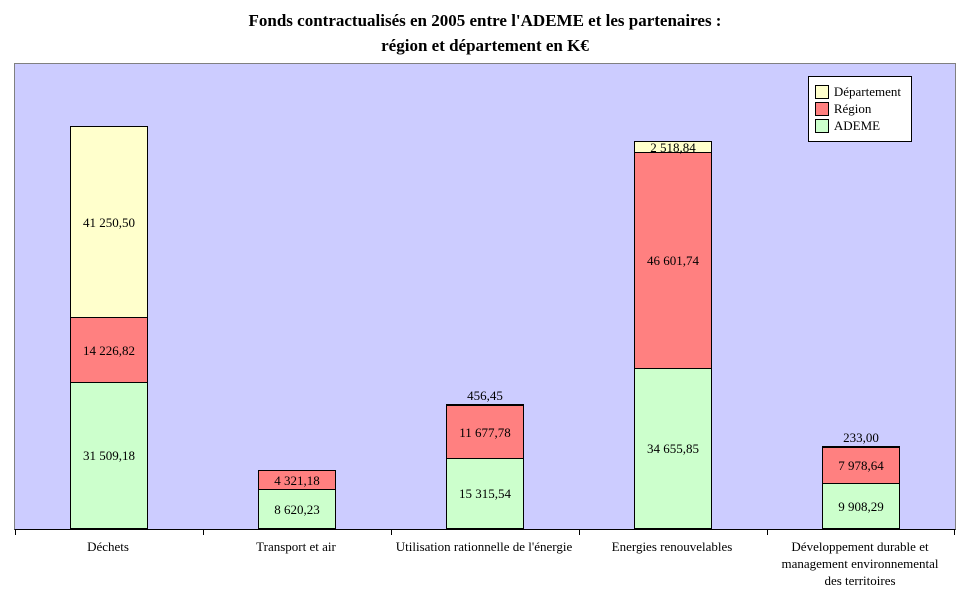 This screenshot has height=603, width=970. I want to click on bar-segment-departement: 2 518,84, so click(673, 147).